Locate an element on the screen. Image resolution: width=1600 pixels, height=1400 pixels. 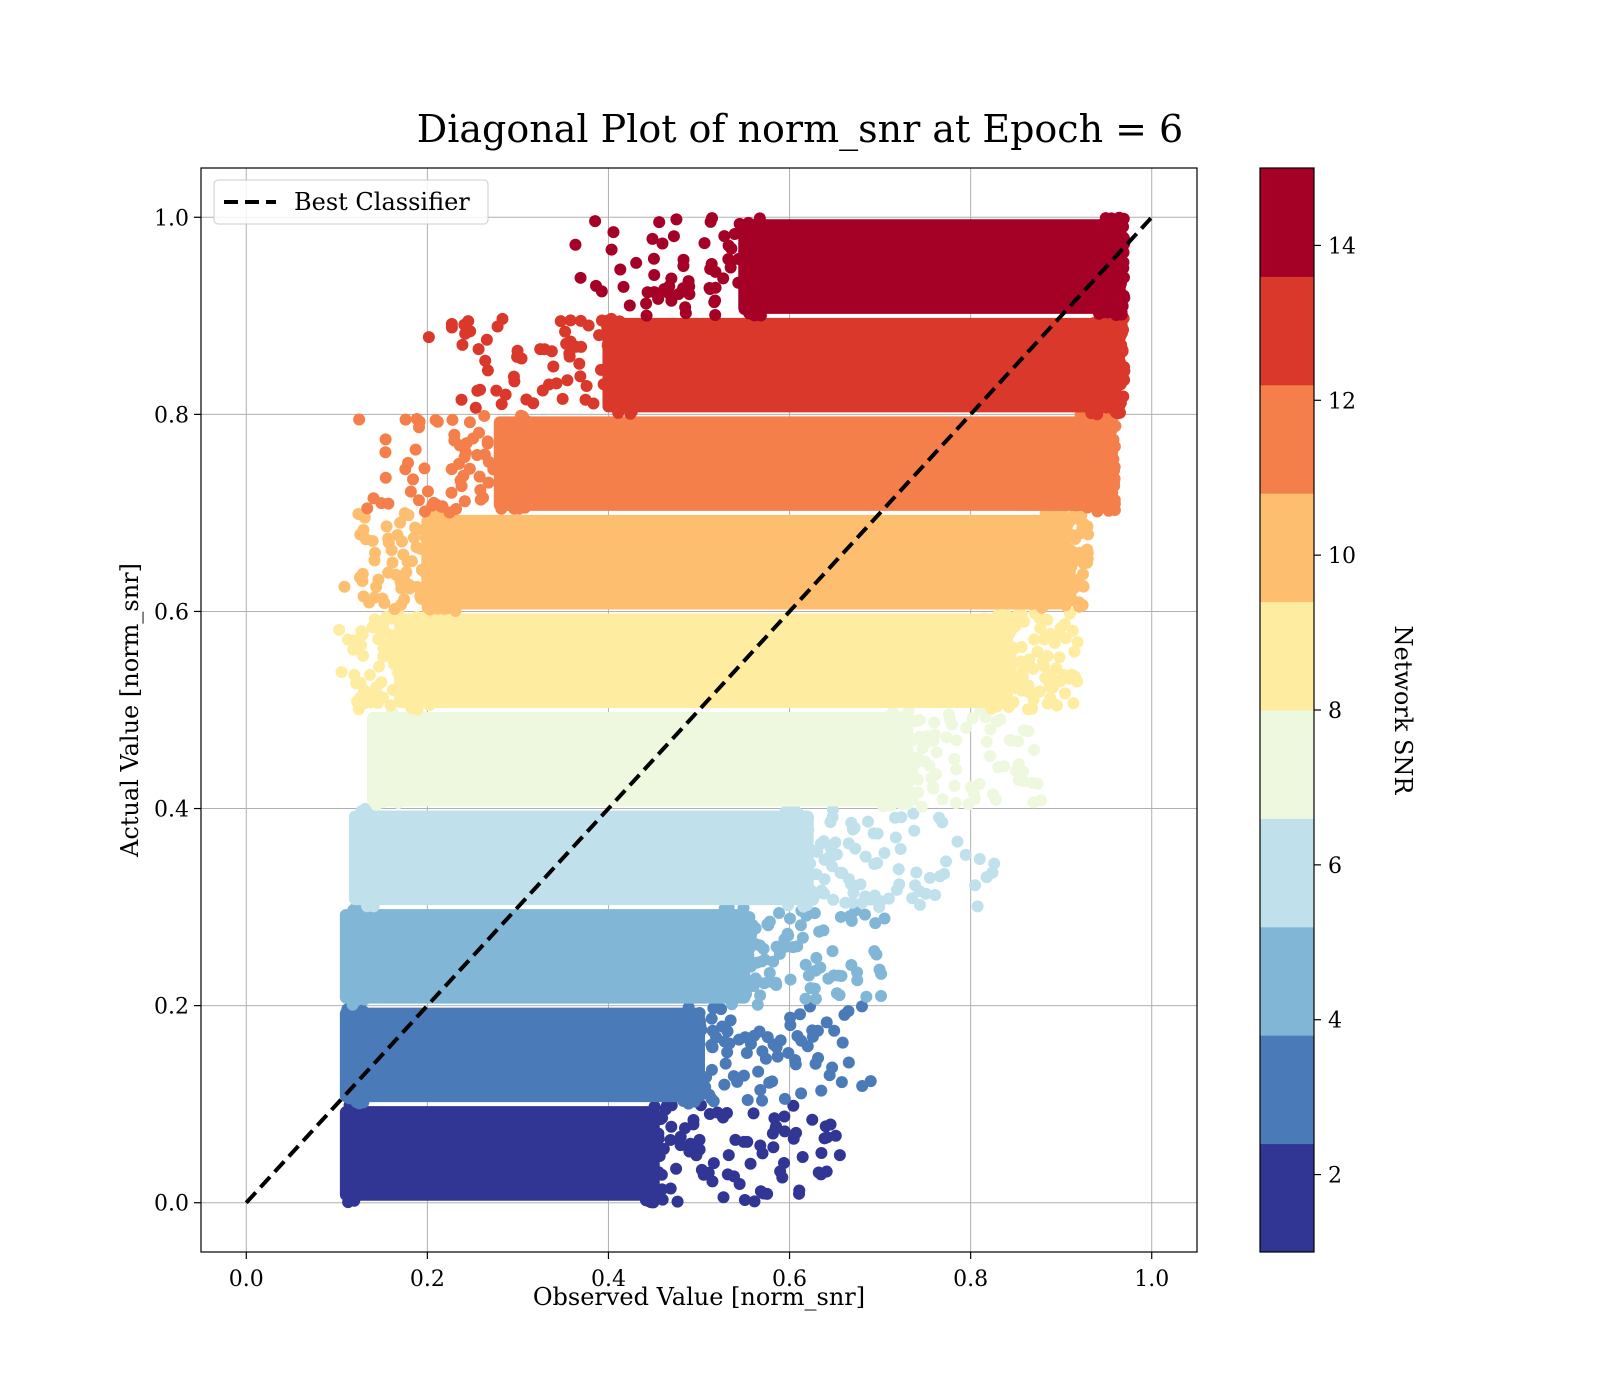
scatter-band-core is located at coordinates (703, 660).